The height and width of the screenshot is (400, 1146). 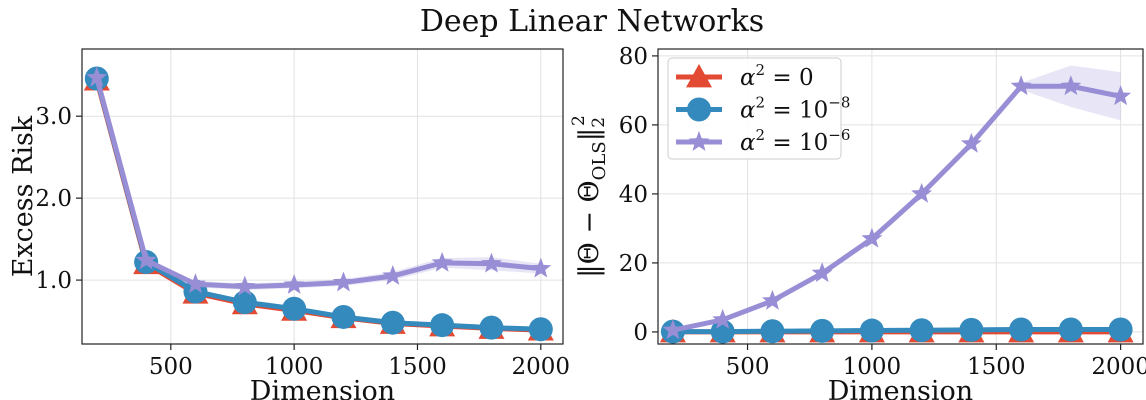 What do you see at coordinates (23, 196) in the screenshot?
I see `y-axis-label: Excess Risk` at bounding box center [23, 196].